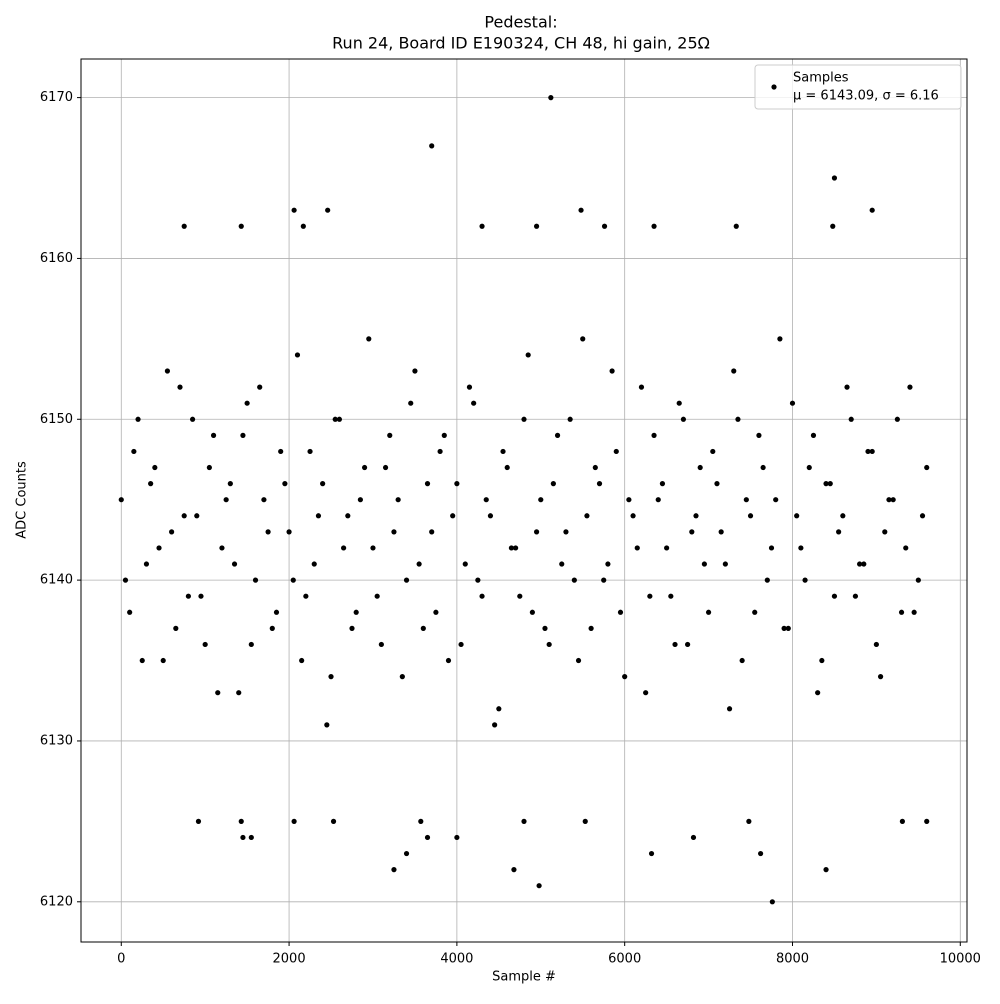 The image size is (1000, 1004). Describe the element at coordinates (22, 500) in the screenshot. I see `y-axis-label: ADC Counts` at that location.